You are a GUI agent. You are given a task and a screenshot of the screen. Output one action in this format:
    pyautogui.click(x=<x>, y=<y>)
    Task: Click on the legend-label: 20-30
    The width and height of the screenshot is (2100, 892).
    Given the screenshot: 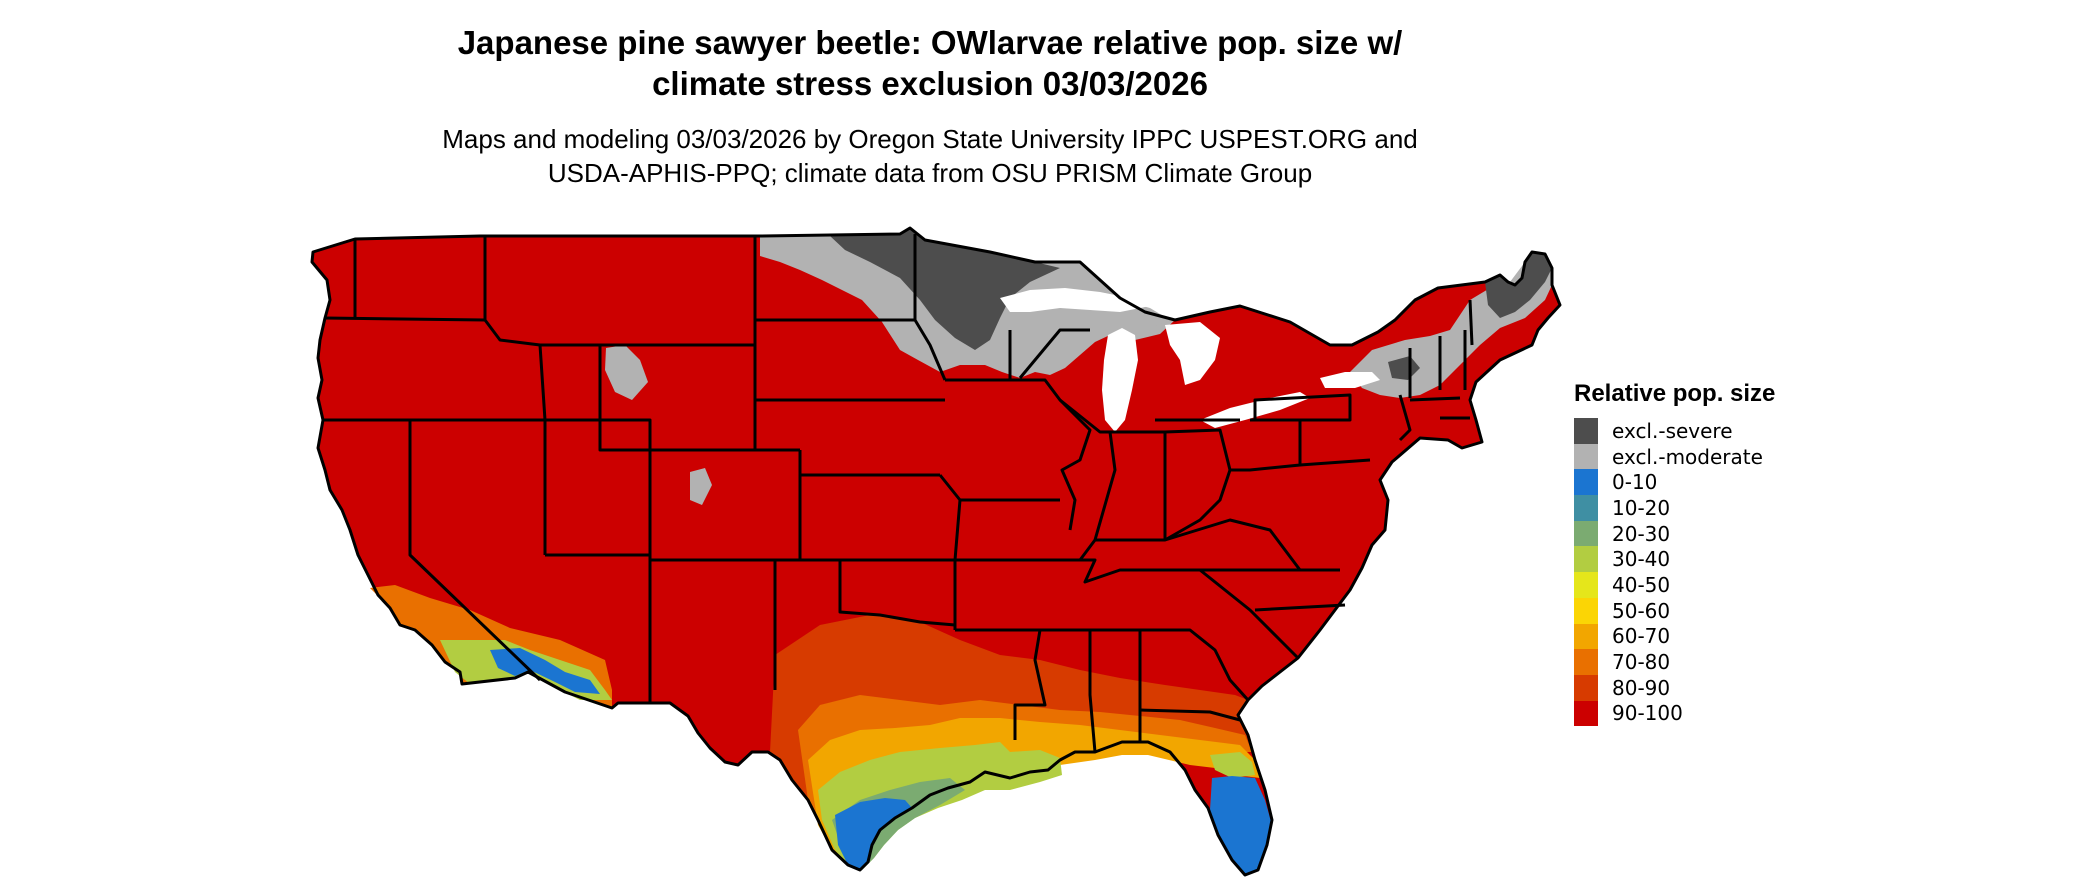 What is the action you would take?
    pyautogui.click(x=1641, y=533)
    